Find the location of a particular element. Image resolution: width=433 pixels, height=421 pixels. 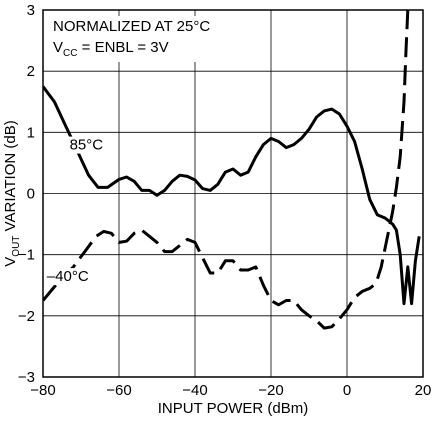

y-tick-label: −3 is located at coordinates (26, 377).